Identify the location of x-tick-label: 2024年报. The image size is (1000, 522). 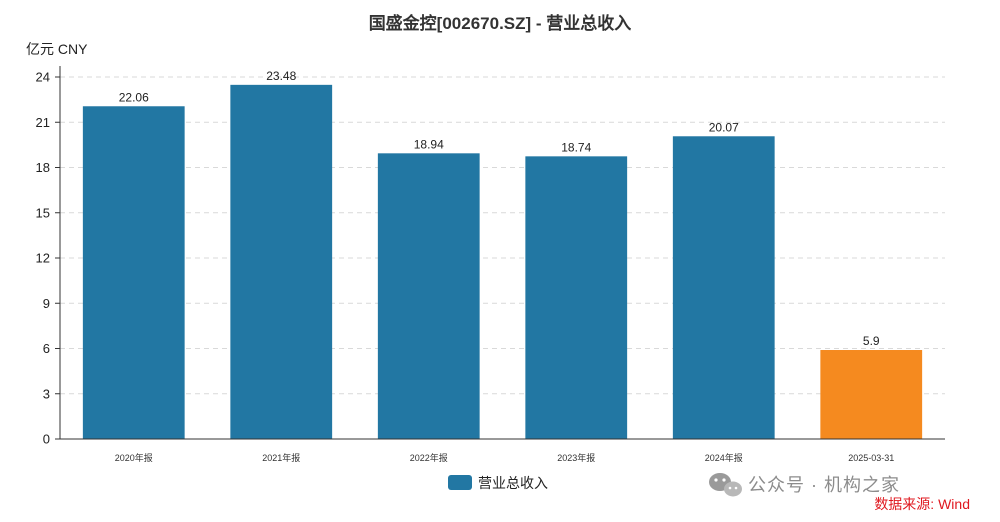
(724, 457).